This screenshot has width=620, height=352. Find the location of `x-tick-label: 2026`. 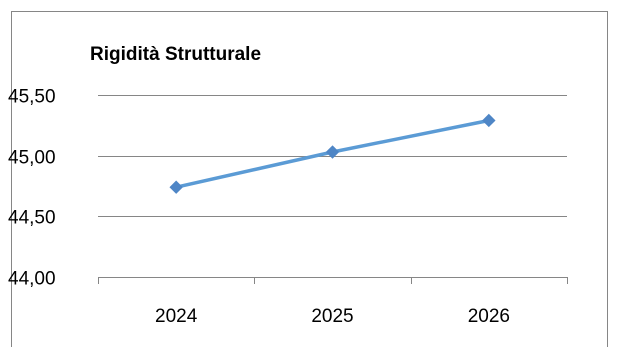

x-tick-label: 2026 is located at coordinates (489, 316).